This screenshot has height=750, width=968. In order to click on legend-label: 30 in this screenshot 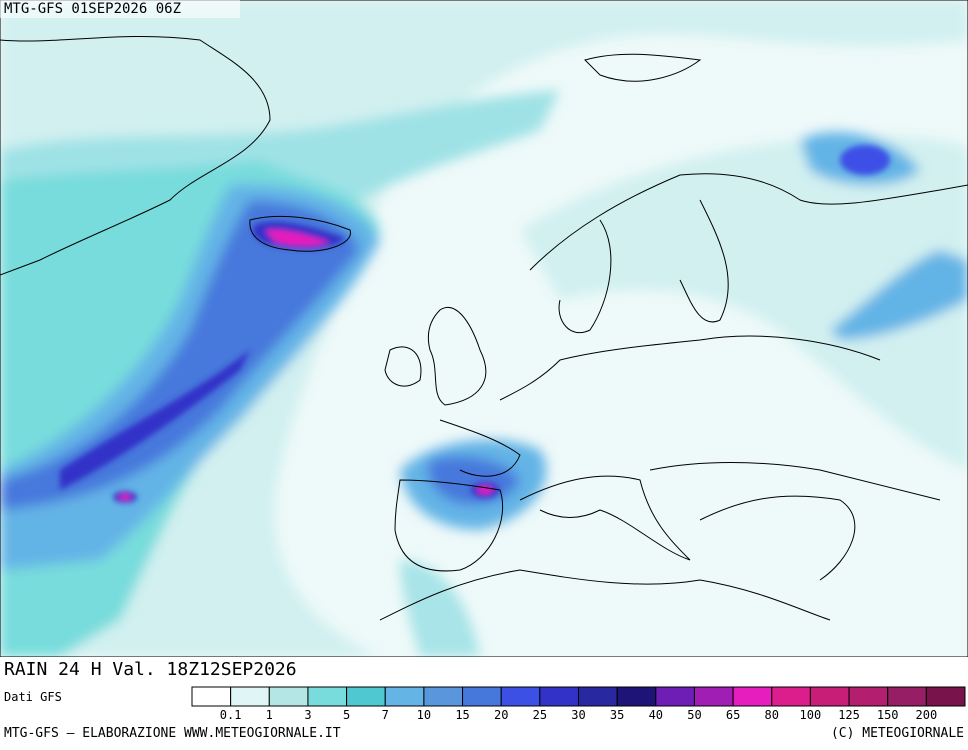, I will do `click(578, 715)`.